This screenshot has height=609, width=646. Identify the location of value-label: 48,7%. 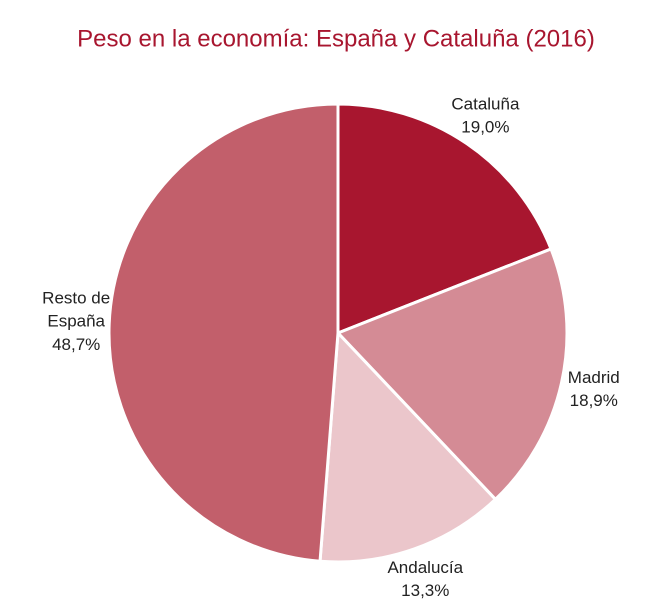
(76, 344).